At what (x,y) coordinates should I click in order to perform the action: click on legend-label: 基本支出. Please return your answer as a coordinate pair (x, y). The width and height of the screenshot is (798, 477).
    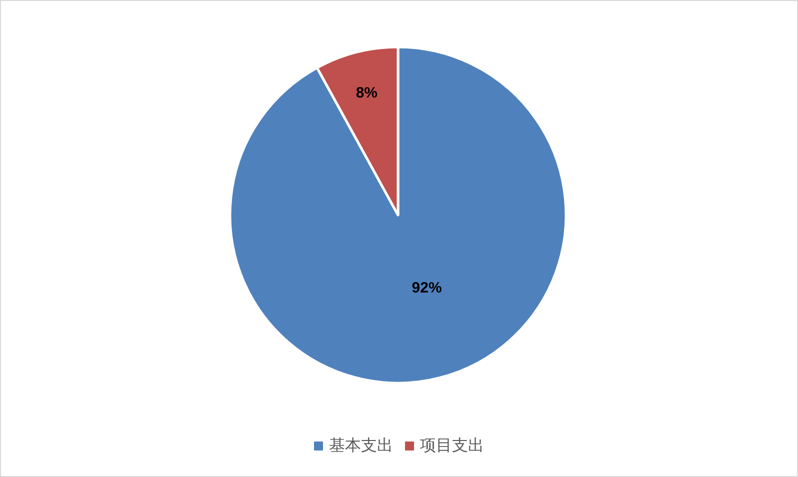
    Looking at the image, I should click on (361, 445).